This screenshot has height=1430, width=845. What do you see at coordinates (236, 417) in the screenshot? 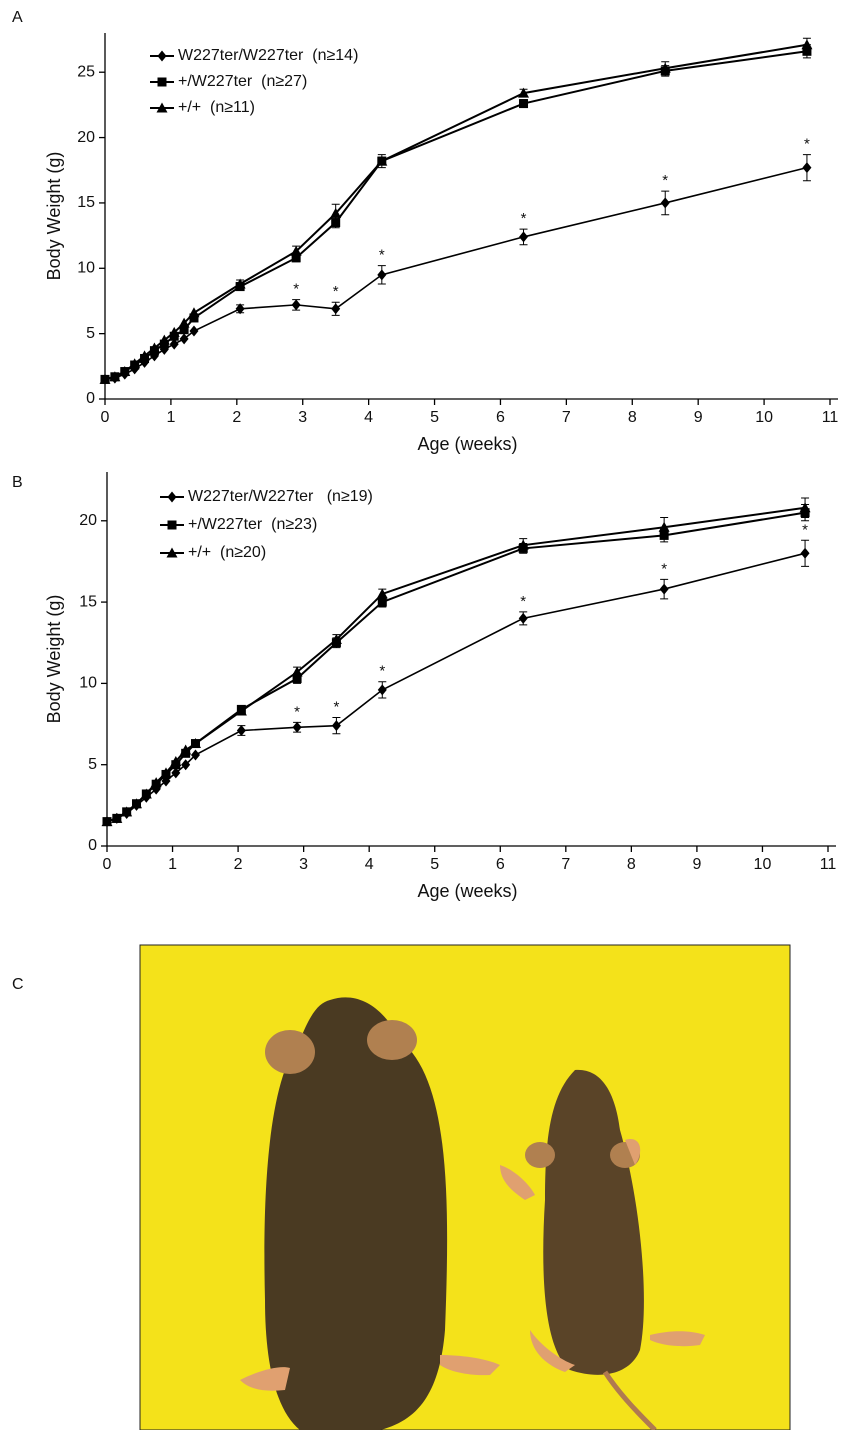
I see `x-tick-label: 2` at bounding box center [236, 417].